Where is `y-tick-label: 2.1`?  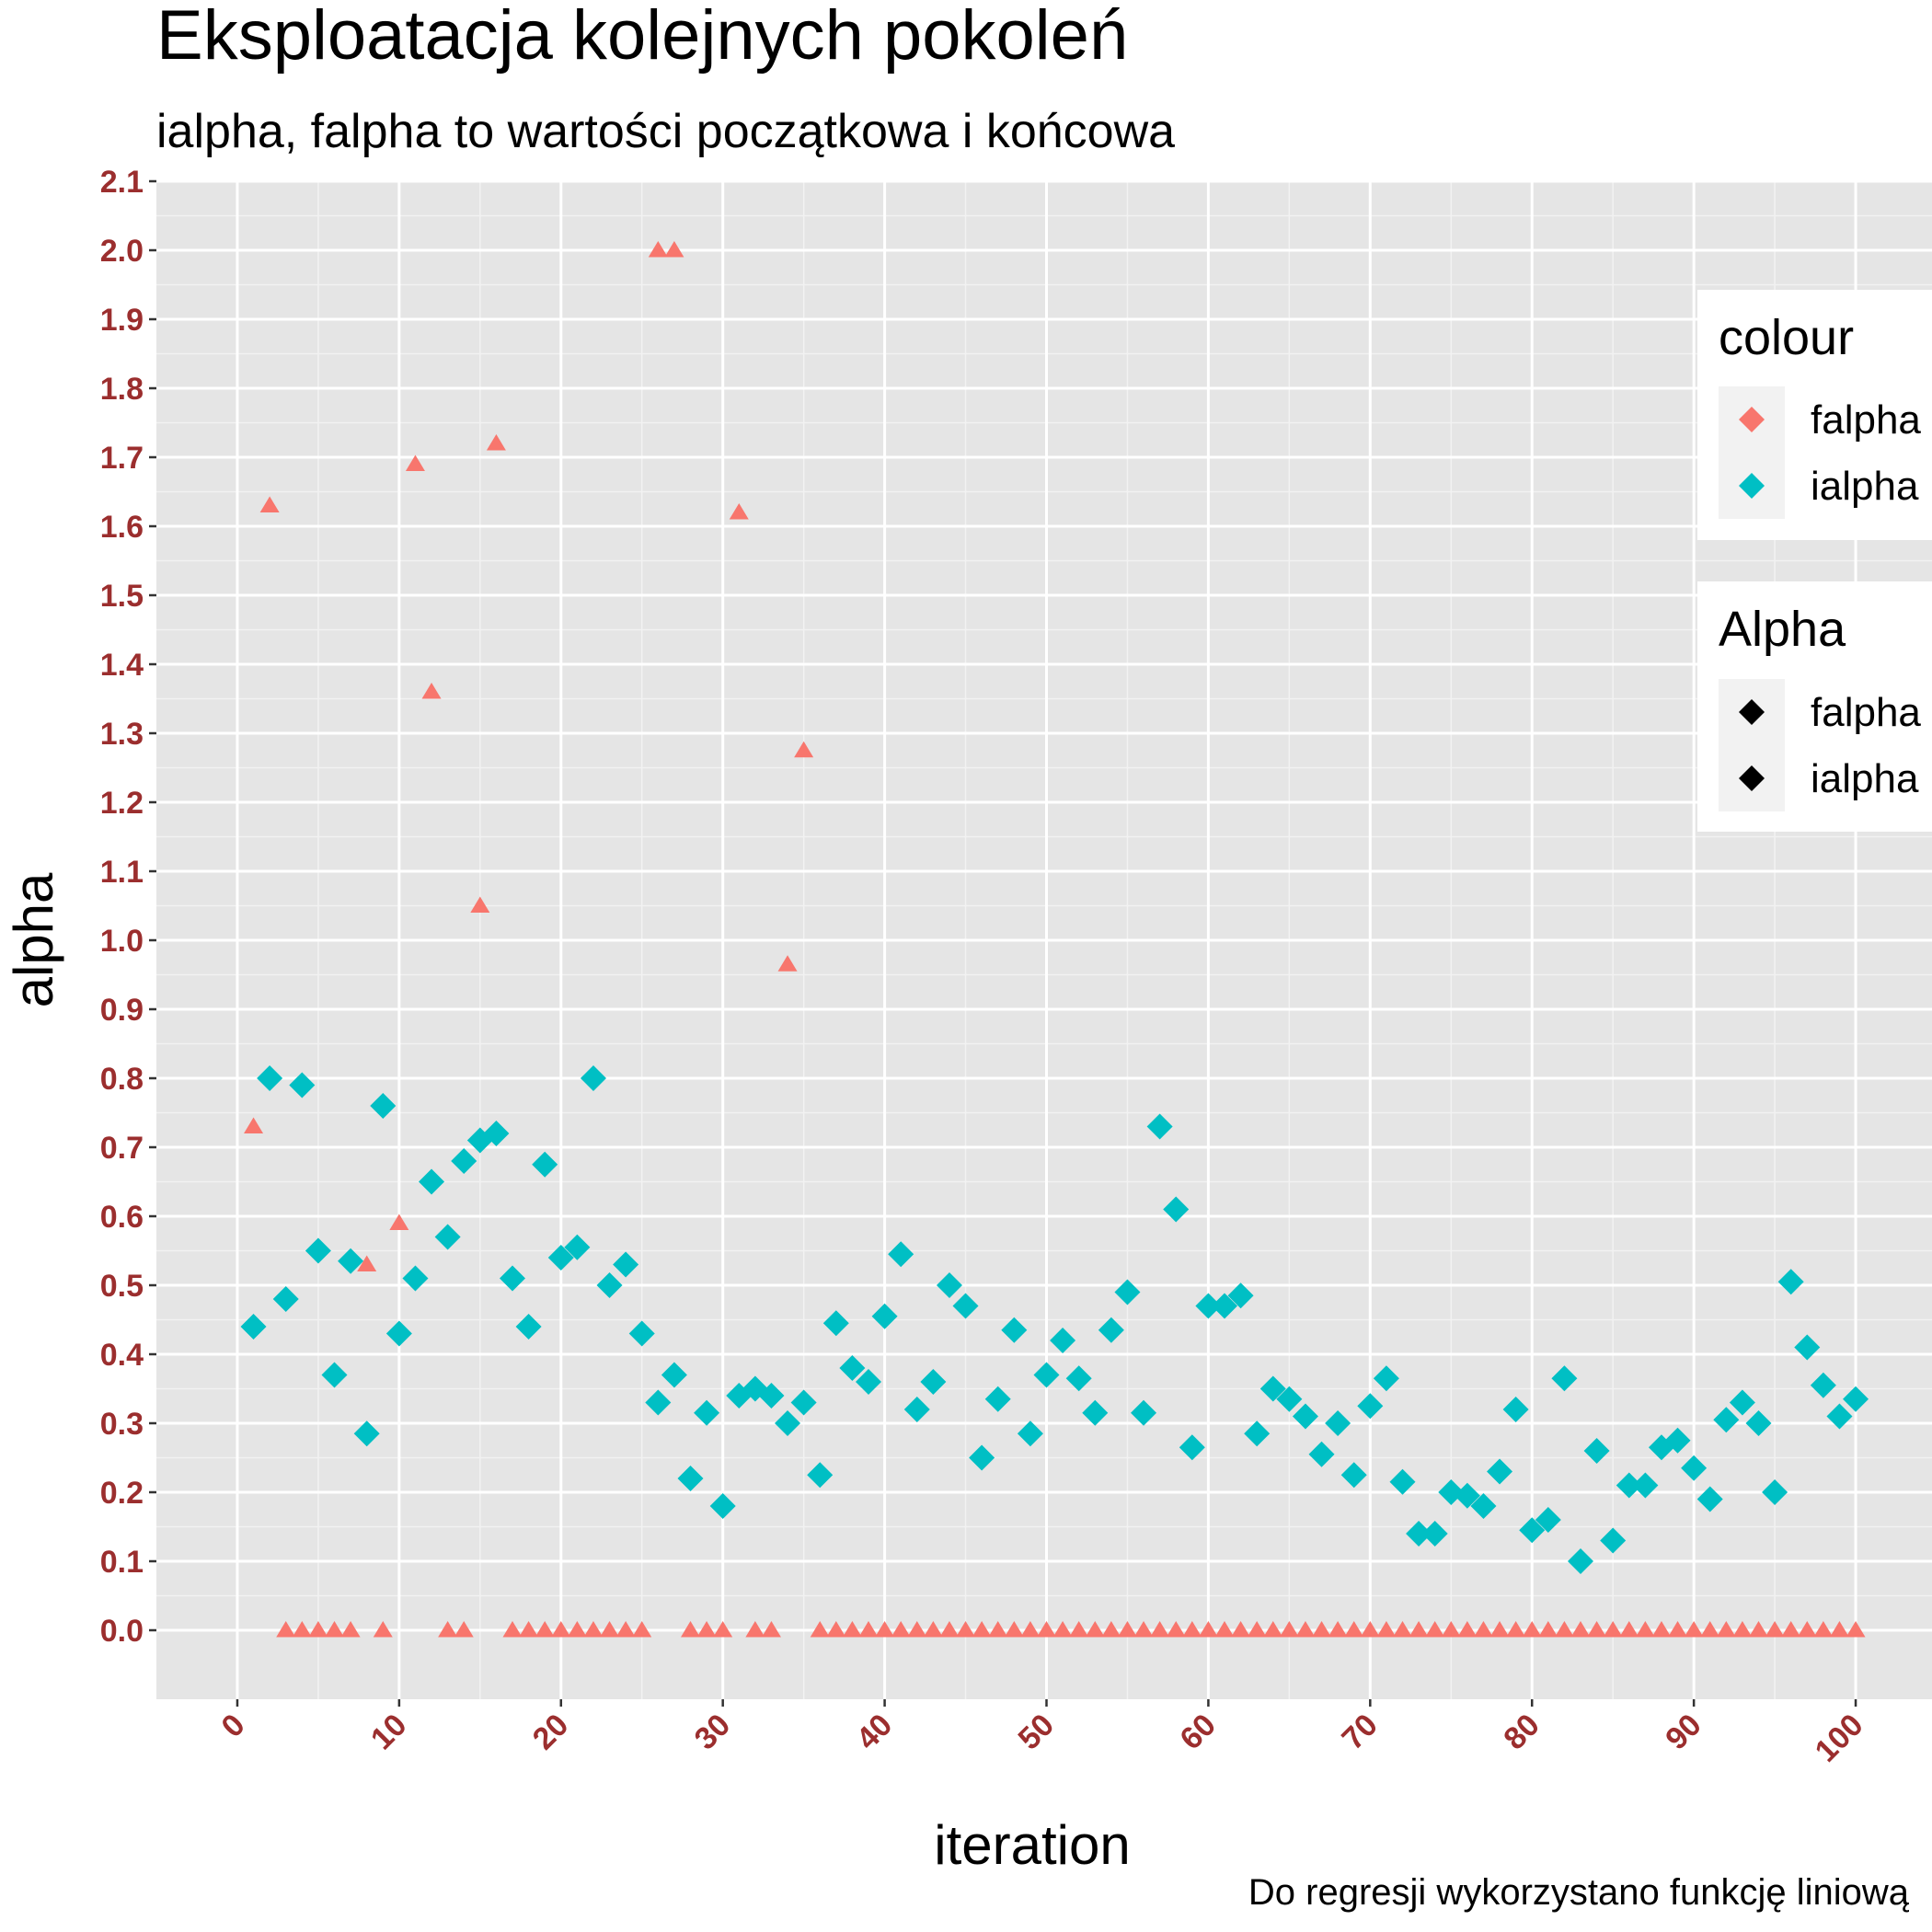 y-tick-label: 2.1 is located at coordinates (122, 182).